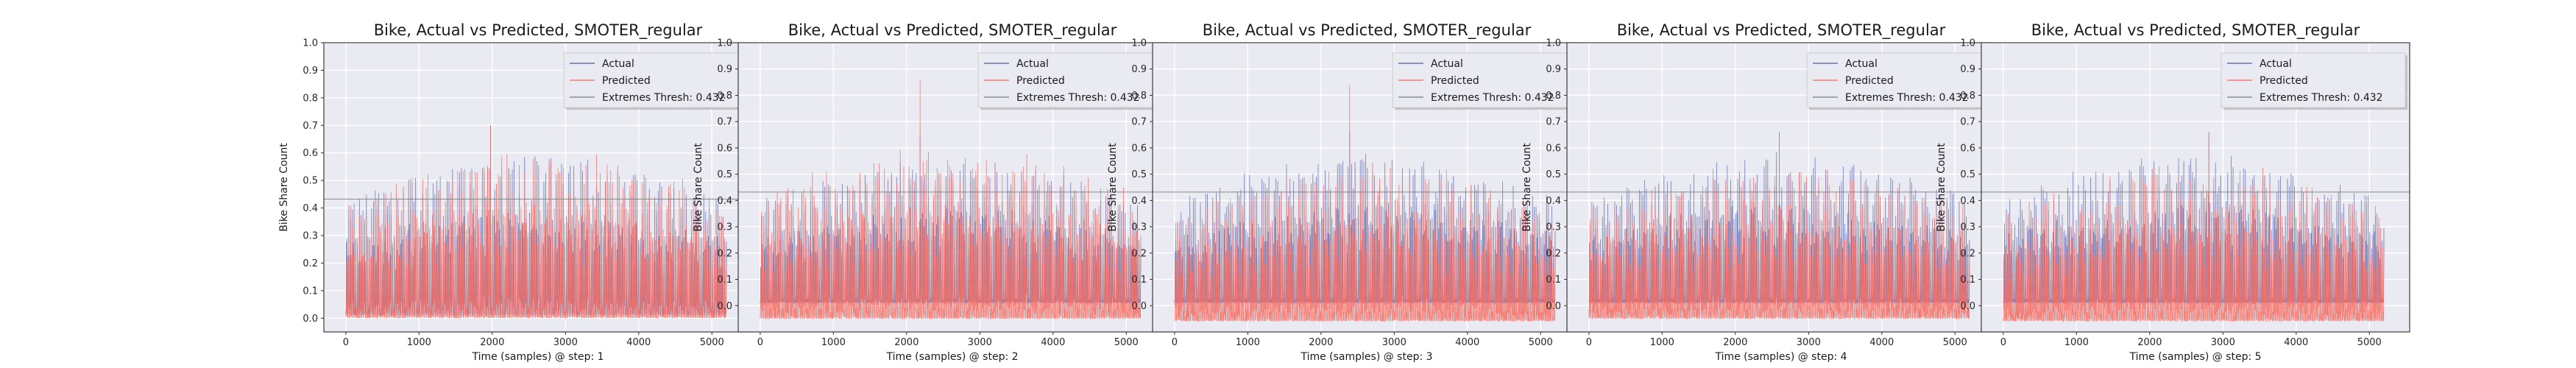 The image size is (2576, 368). I want to click on x-axis-label: Time (samples) @ step: 5, so click(2195, 357).